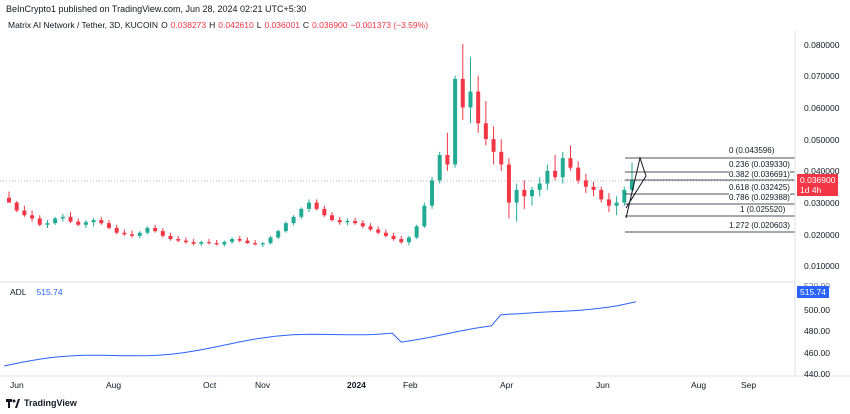 The width and height of the screenshot is (850, 414). What do you see at coordinates (410, 385) in the screenshot?
I see `time-tick: Feb` at bounding box center [410, 385].